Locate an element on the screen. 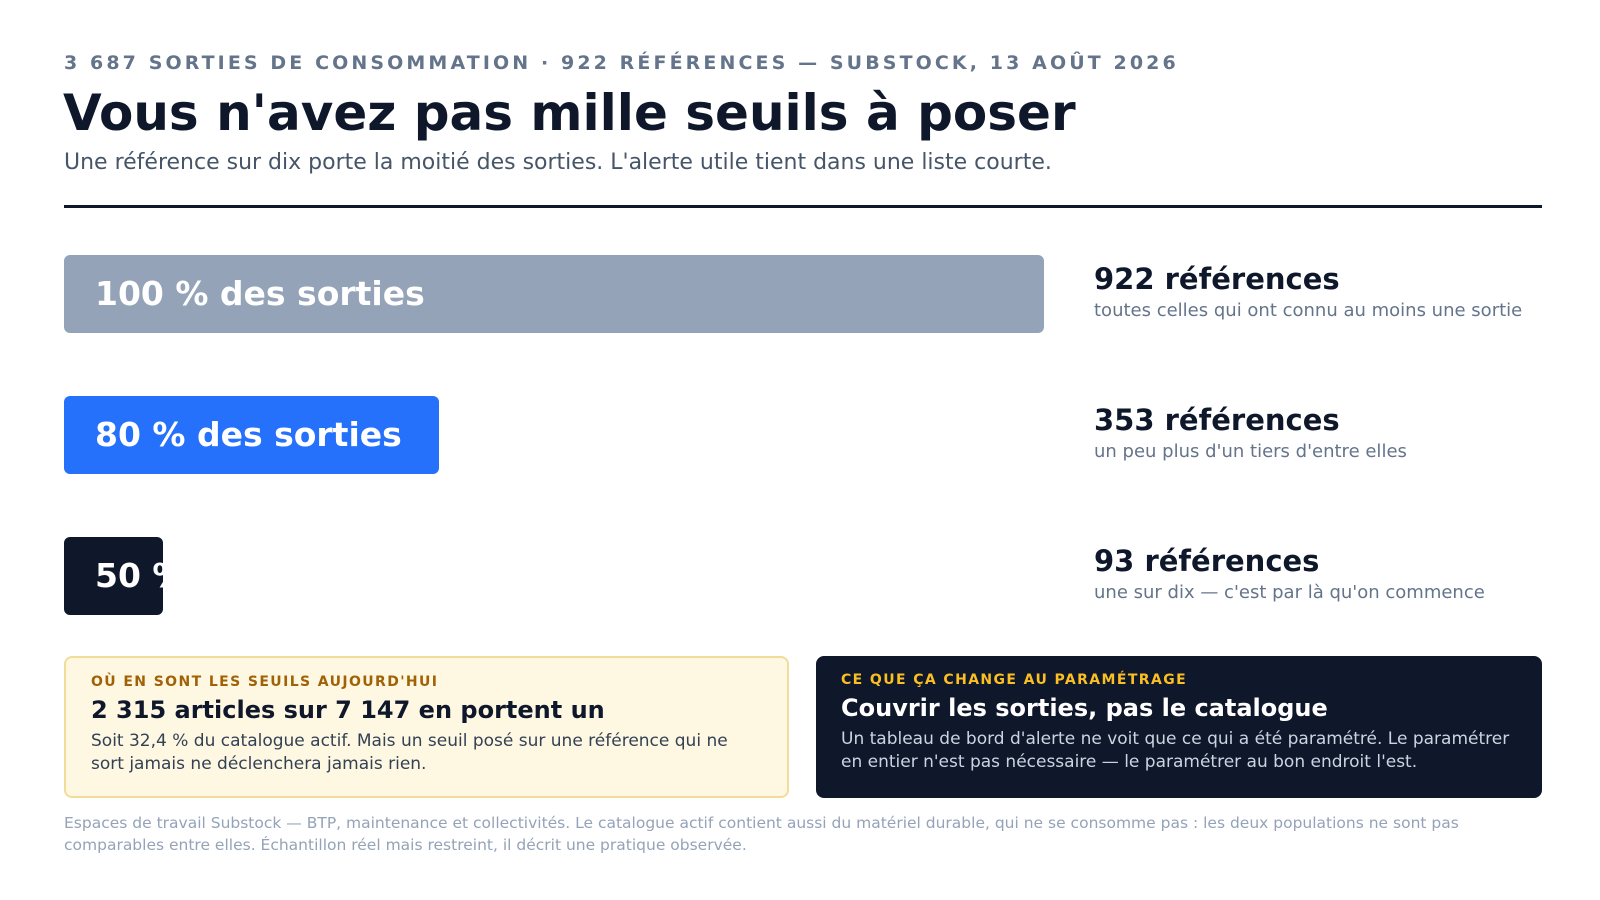  card-heading: Couvrir les sorties, pas le catalogue is located at coordinates (1084, 708).